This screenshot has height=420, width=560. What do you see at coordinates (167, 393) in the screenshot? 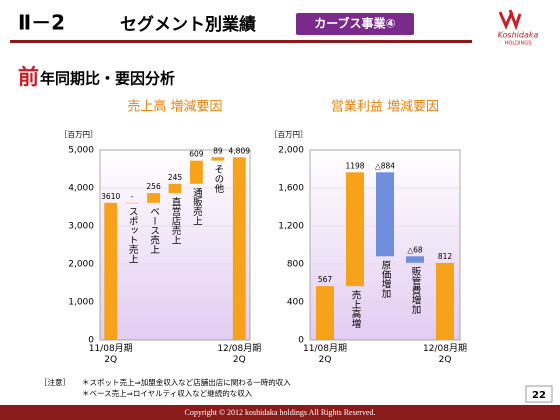
I see `note-line: ＊ベース売上⇒ロイヤルティ収入など継続的な収入` at bounding box center [167, 393].